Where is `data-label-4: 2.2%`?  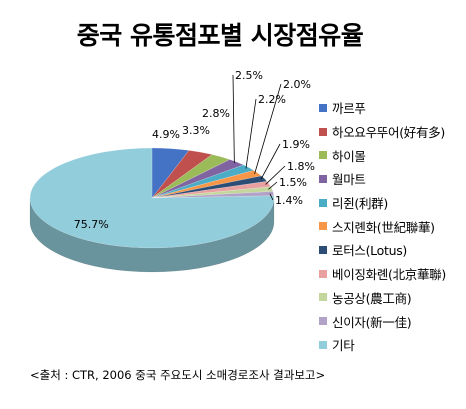
data-label-4: 2.2% is located at coordinates (272, 99).